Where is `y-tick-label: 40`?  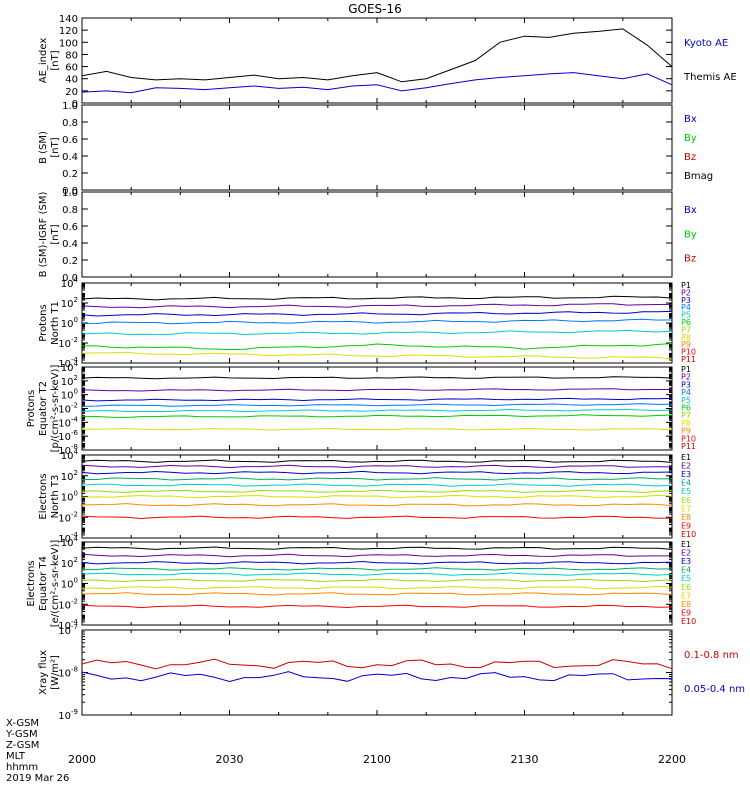
y-tick-label: 40 is located at coordinates (71, 80).